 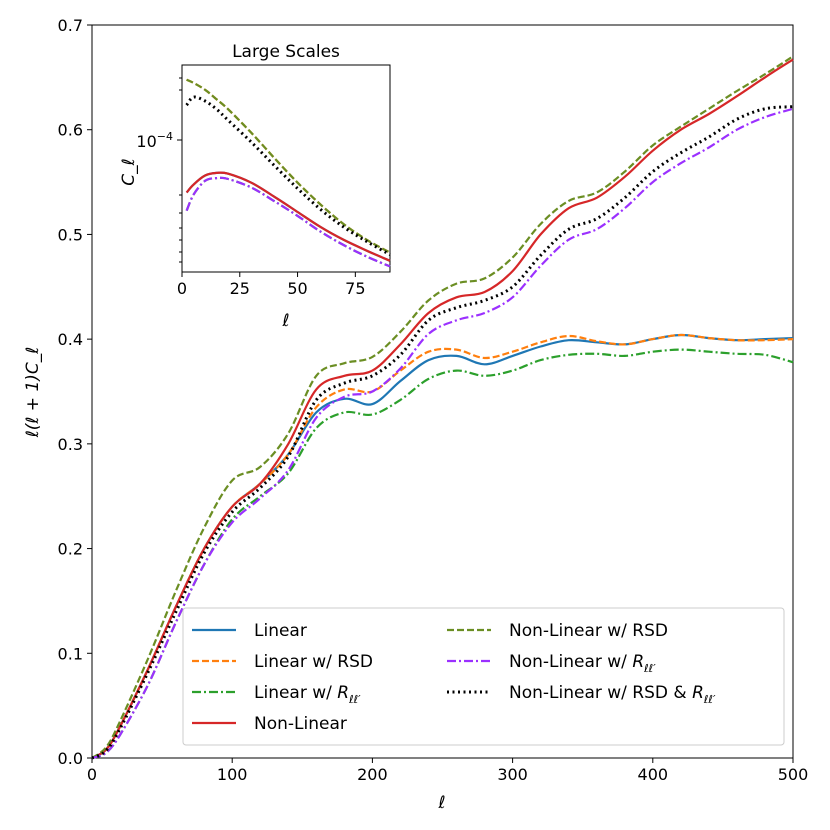 What do you see at coordinates (240, 288) in the screenshot?
I see `inset-x-tick-label: 25` at bounding box center [240, 288].